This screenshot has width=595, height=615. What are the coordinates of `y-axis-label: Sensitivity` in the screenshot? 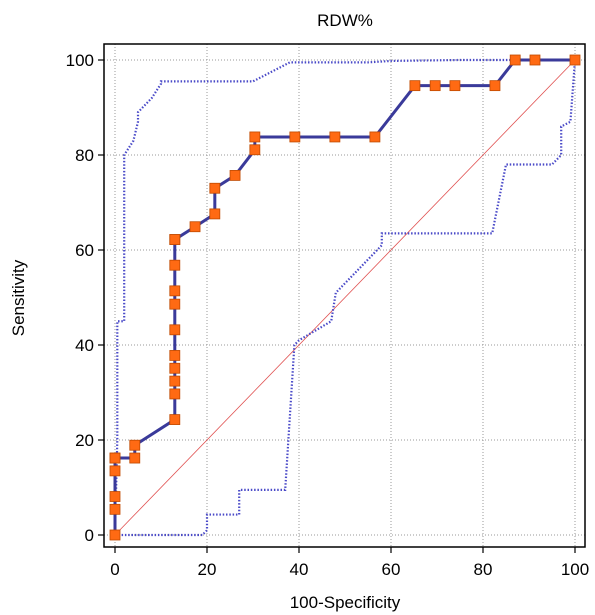 It's located at (18, 297).